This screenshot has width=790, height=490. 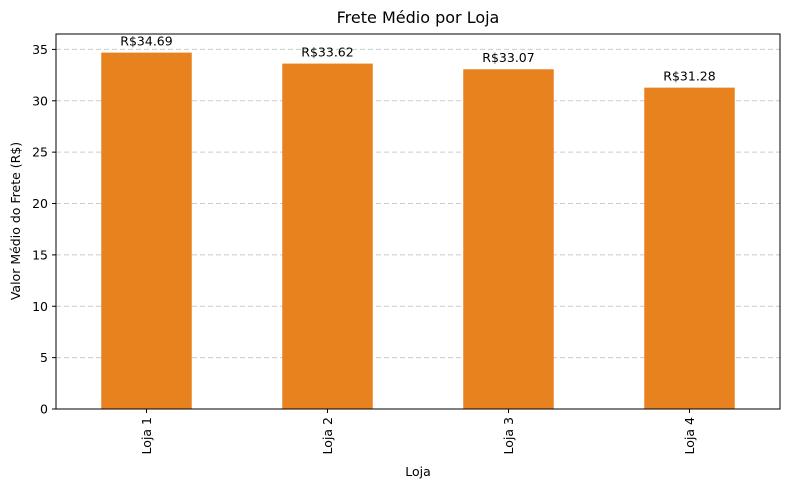 I want to click on y-tick-label: 15, so click(x=40, y=254).